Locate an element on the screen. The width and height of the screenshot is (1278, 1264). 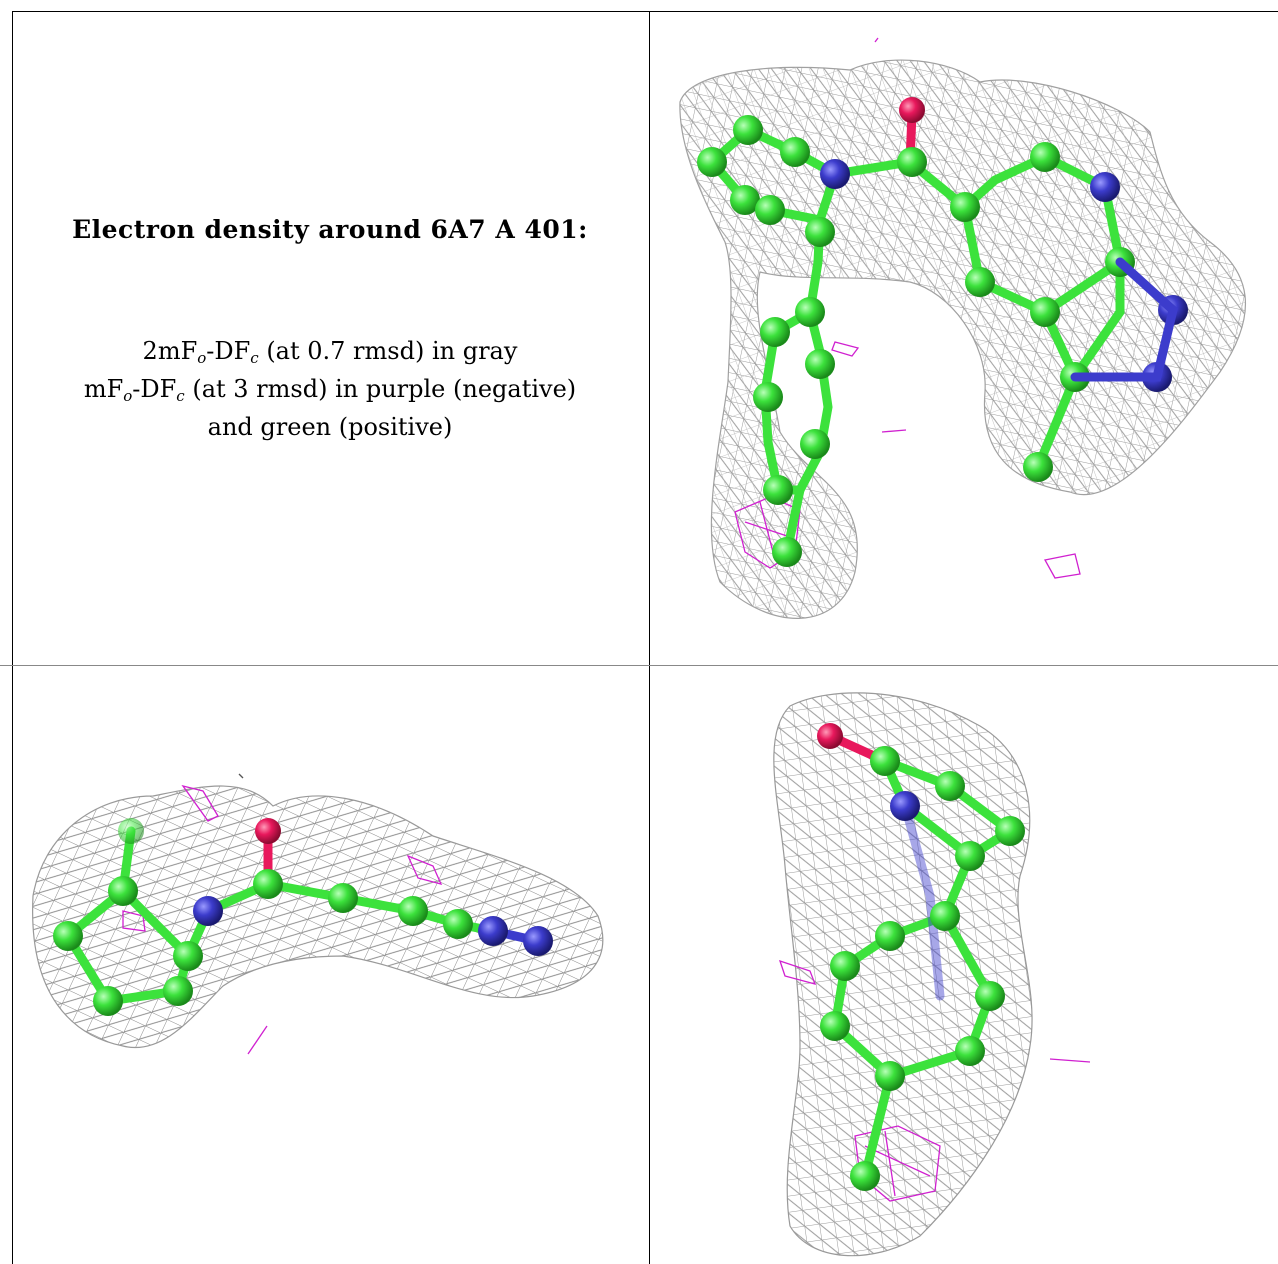
legend-line-green: and green (positive) is located at coordinates (330, 427).